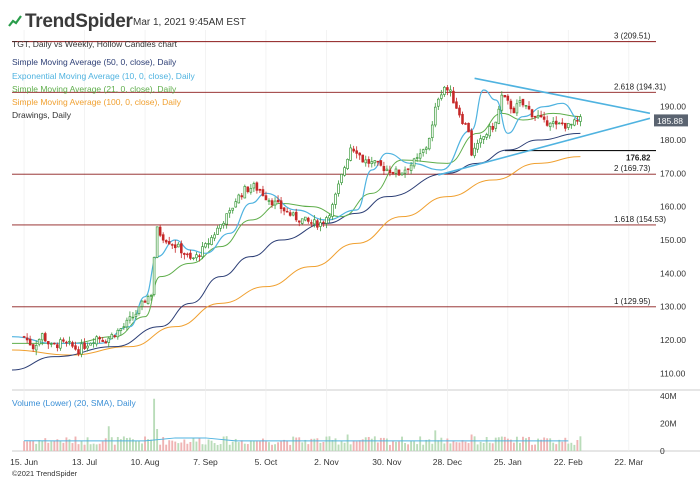  What do you see at coordinates (266, 462) in the screenshot?
I see `x-tick-label: 5. Oct` at bounding box center [266, 462].